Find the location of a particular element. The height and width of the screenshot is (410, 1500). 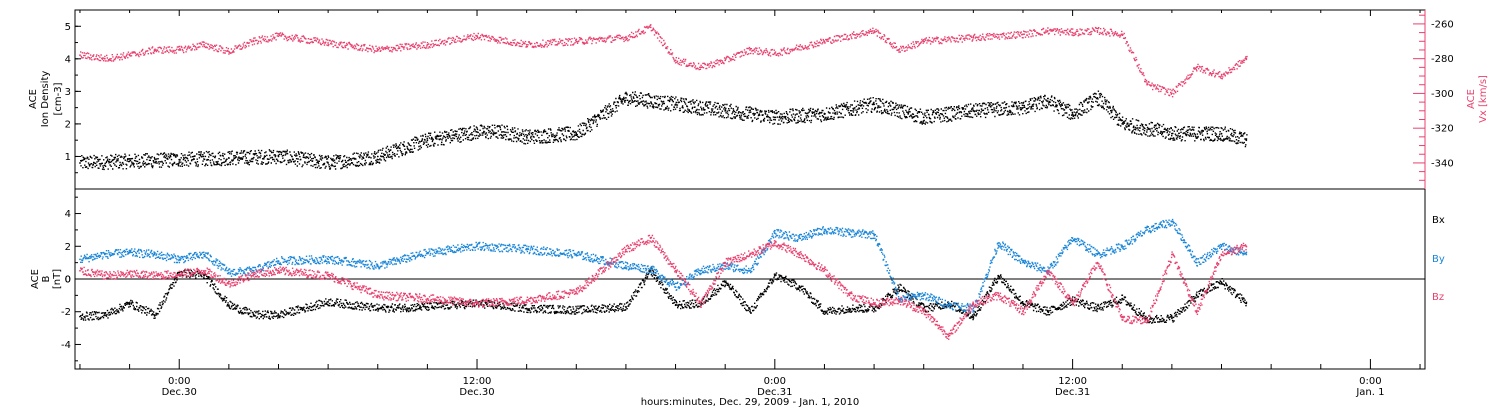

top-left-axis-title-line2: Ion Density is located at coordinates (45, 99).